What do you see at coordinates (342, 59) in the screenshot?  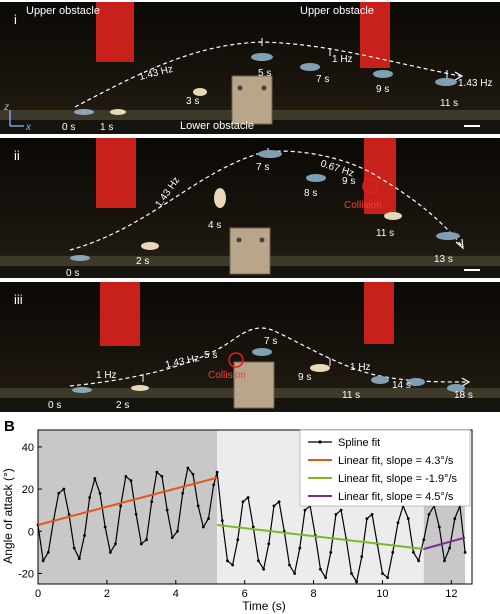 I see `frequency-label: 1 Hz` at bounding box center [342, 59].